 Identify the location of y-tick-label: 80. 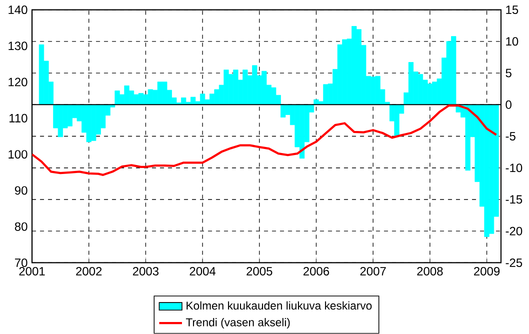
(21, 226).